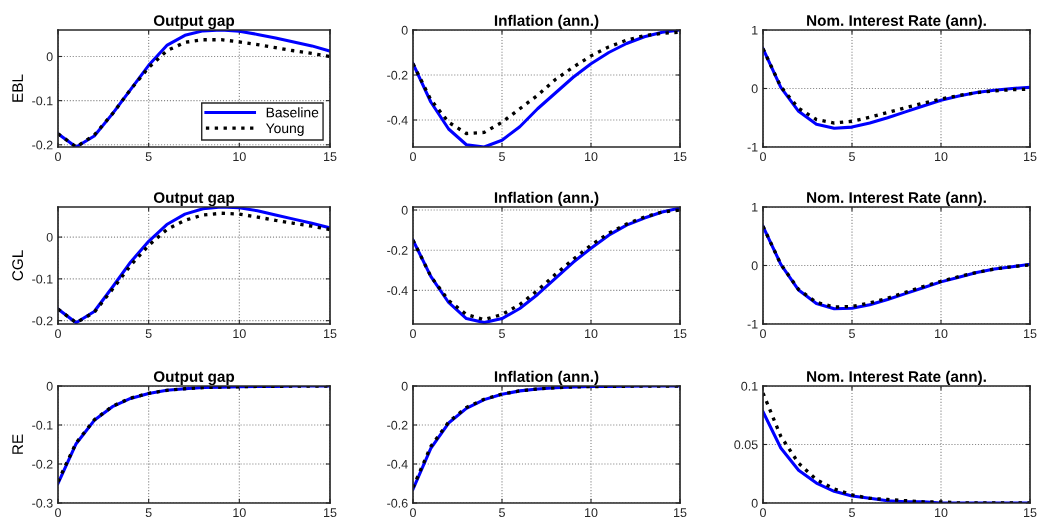 The width and height of the screenshot is (1053, 526). I want to click on y-axis-title: CGL, so click(18, 265).